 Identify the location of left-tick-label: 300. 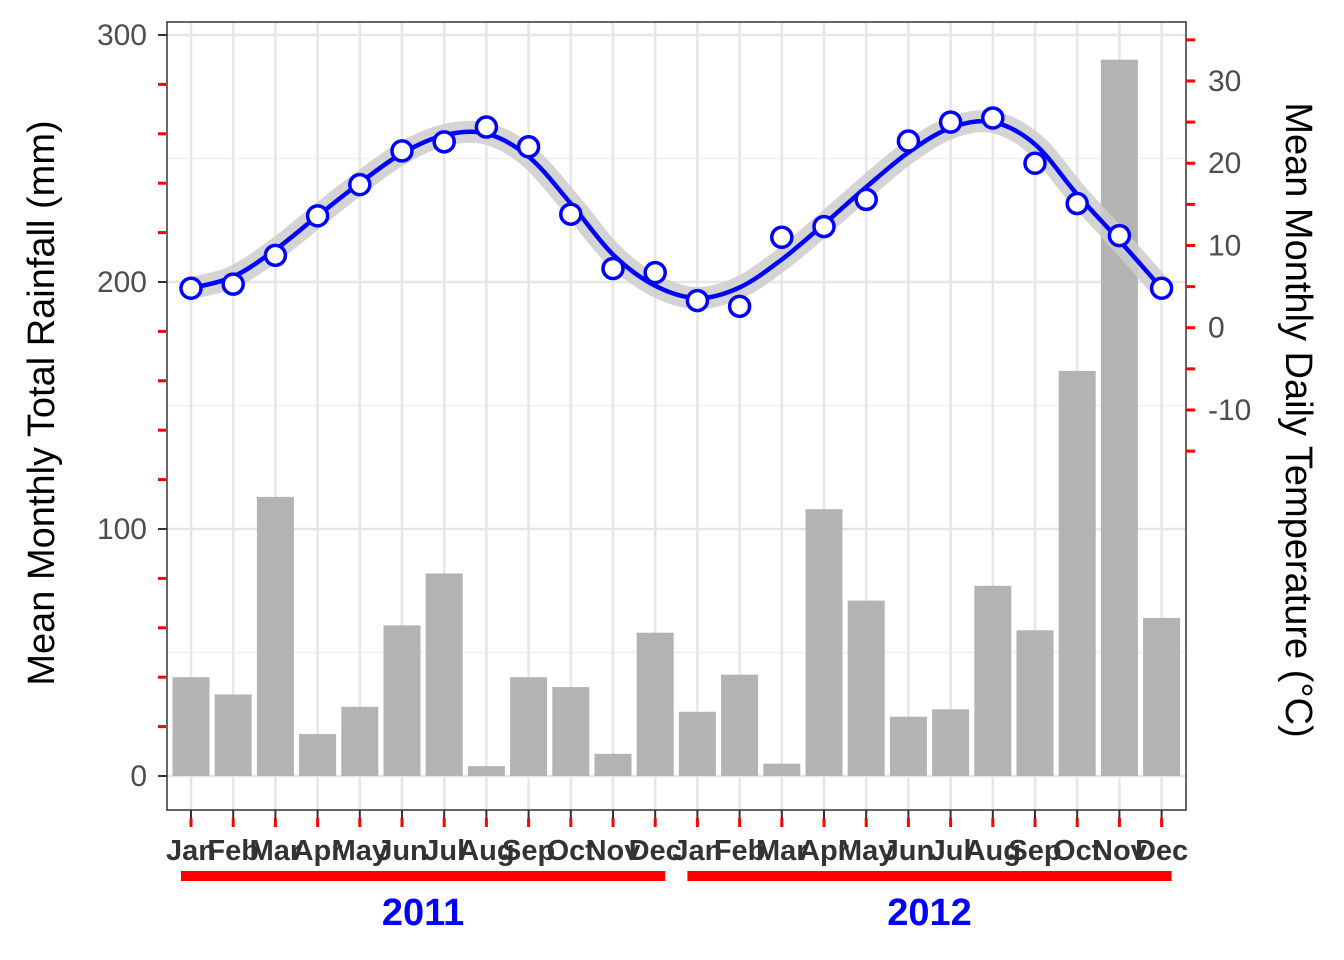
(122, 35).